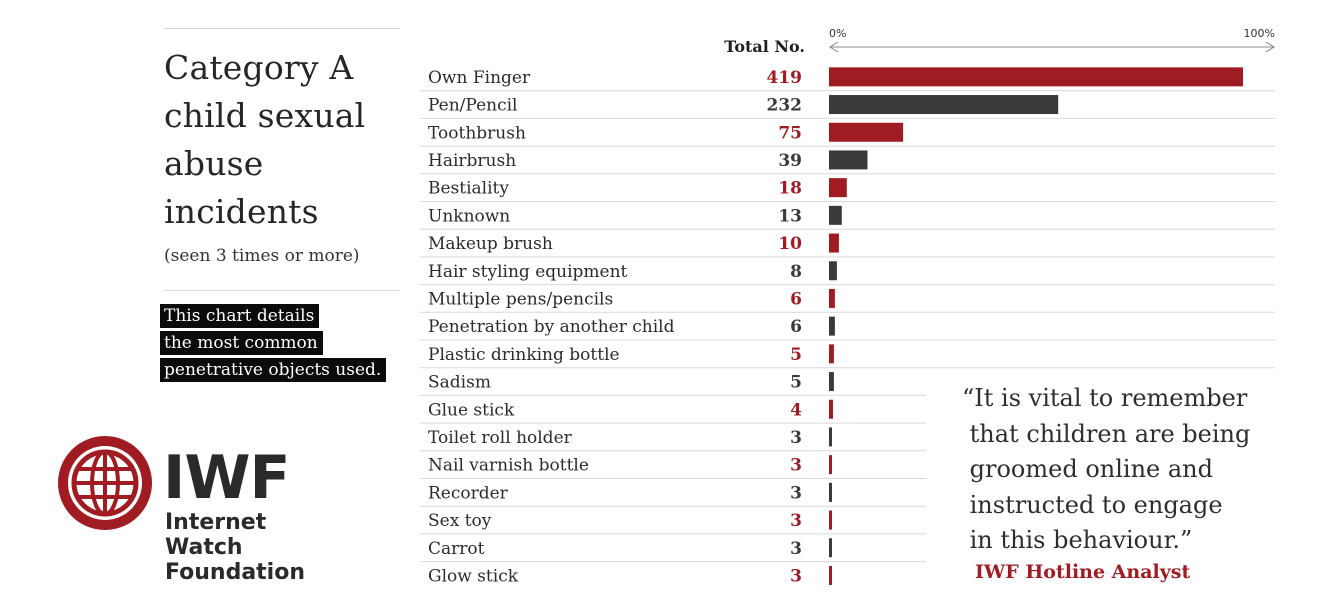 The width and height of the screenshot is (1330, 610). Describe the element at coordinates (790, 161) in the screenshot. I see `value-label: 39` at that location.